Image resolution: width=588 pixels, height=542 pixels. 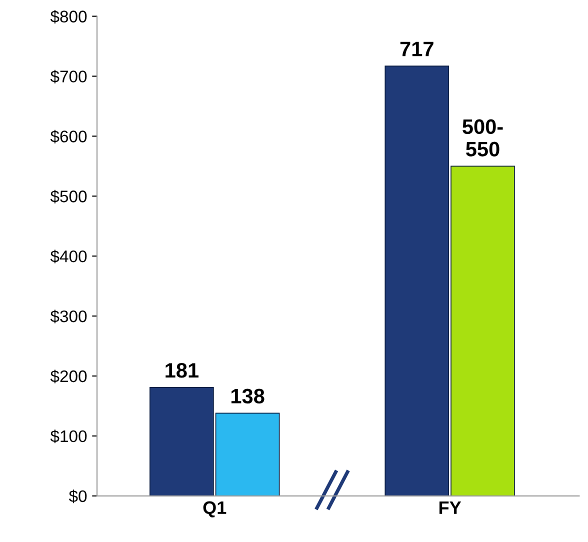 What do you see at coordinates (417, 49) in the screenshot?
I see `data-label: 717` at bounding box center [417, 49].